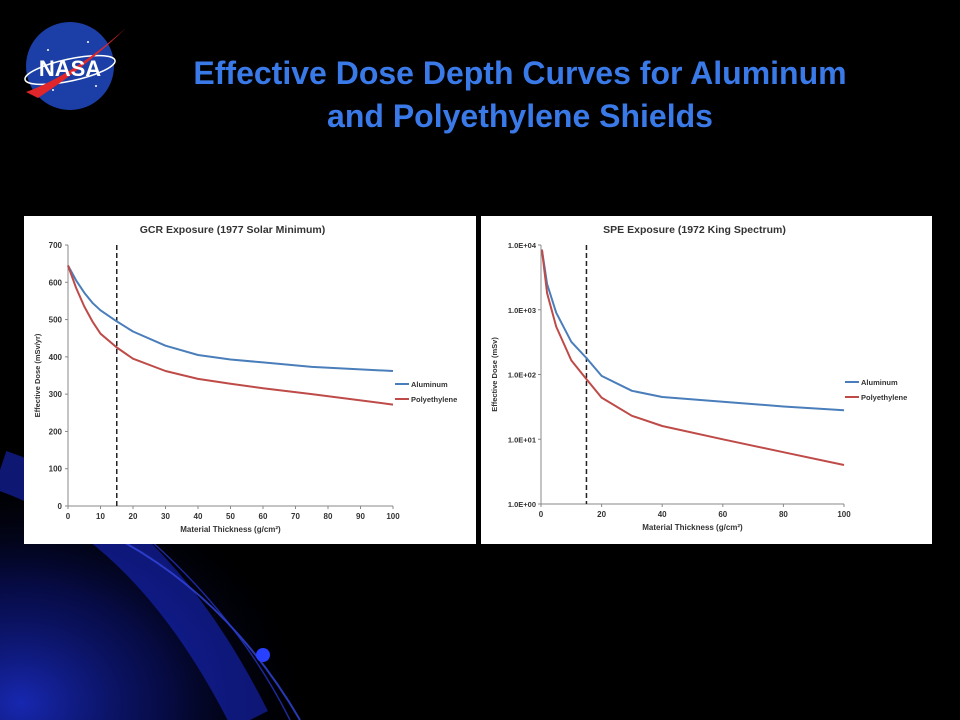 Image resolution: width=960 pixels, height=720 pixels. Describe the element at coordinates (56, 394) in the screenshot. I see `gcr-y-tick-label: 300` at that location.